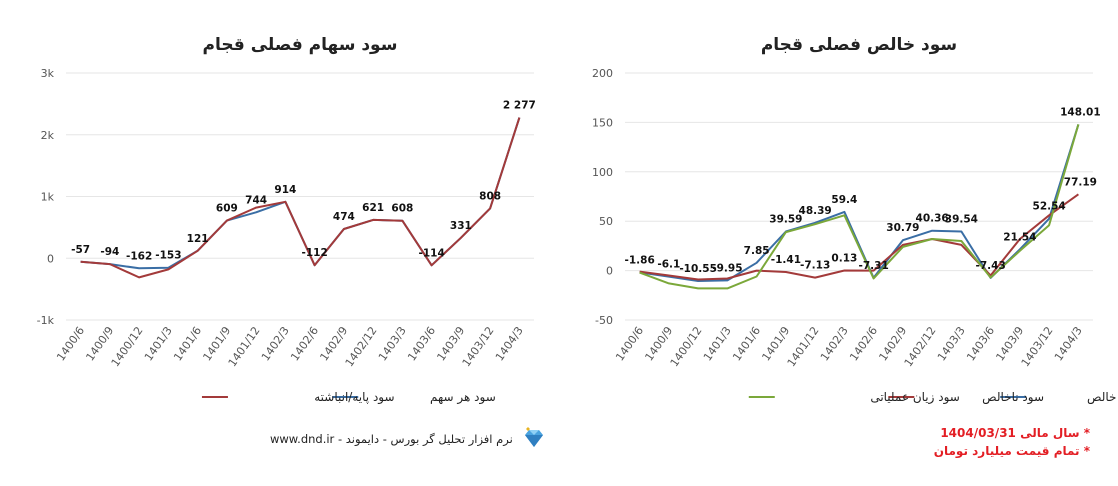 This screenshot has height=486, width=1118. What do you see at coordinates (602, 122) in the screenshot?
I see `y-tick-label: 150` at bounding box center [602, 122].